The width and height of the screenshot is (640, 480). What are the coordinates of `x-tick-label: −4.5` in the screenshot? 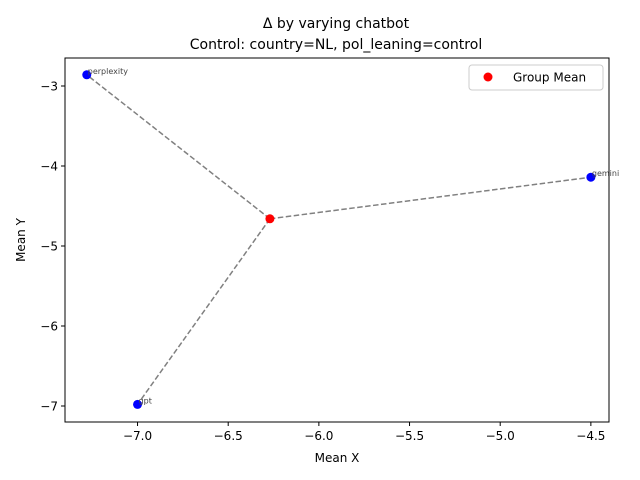 It's located at (590, 436).